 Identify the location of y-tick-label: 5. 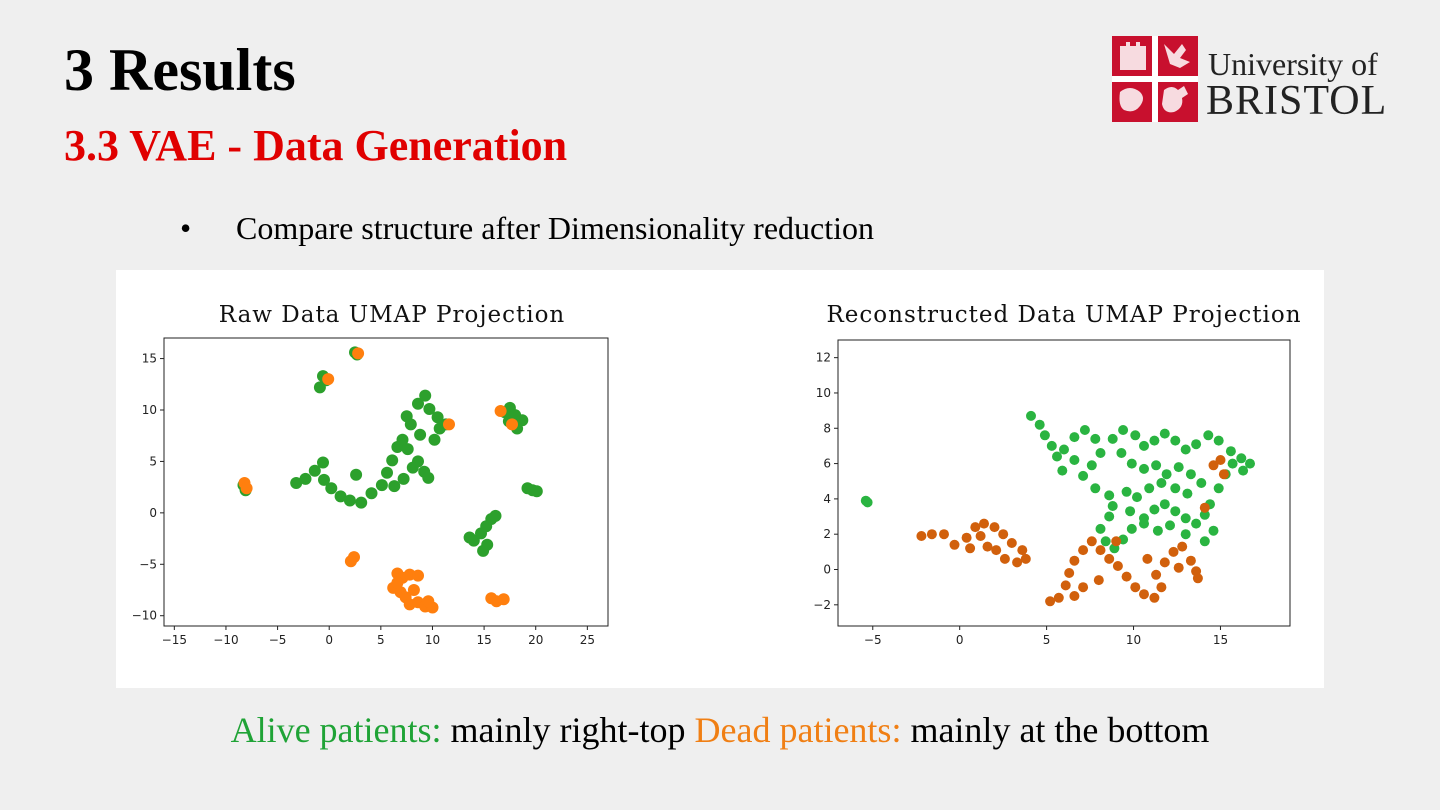
(153, 461).